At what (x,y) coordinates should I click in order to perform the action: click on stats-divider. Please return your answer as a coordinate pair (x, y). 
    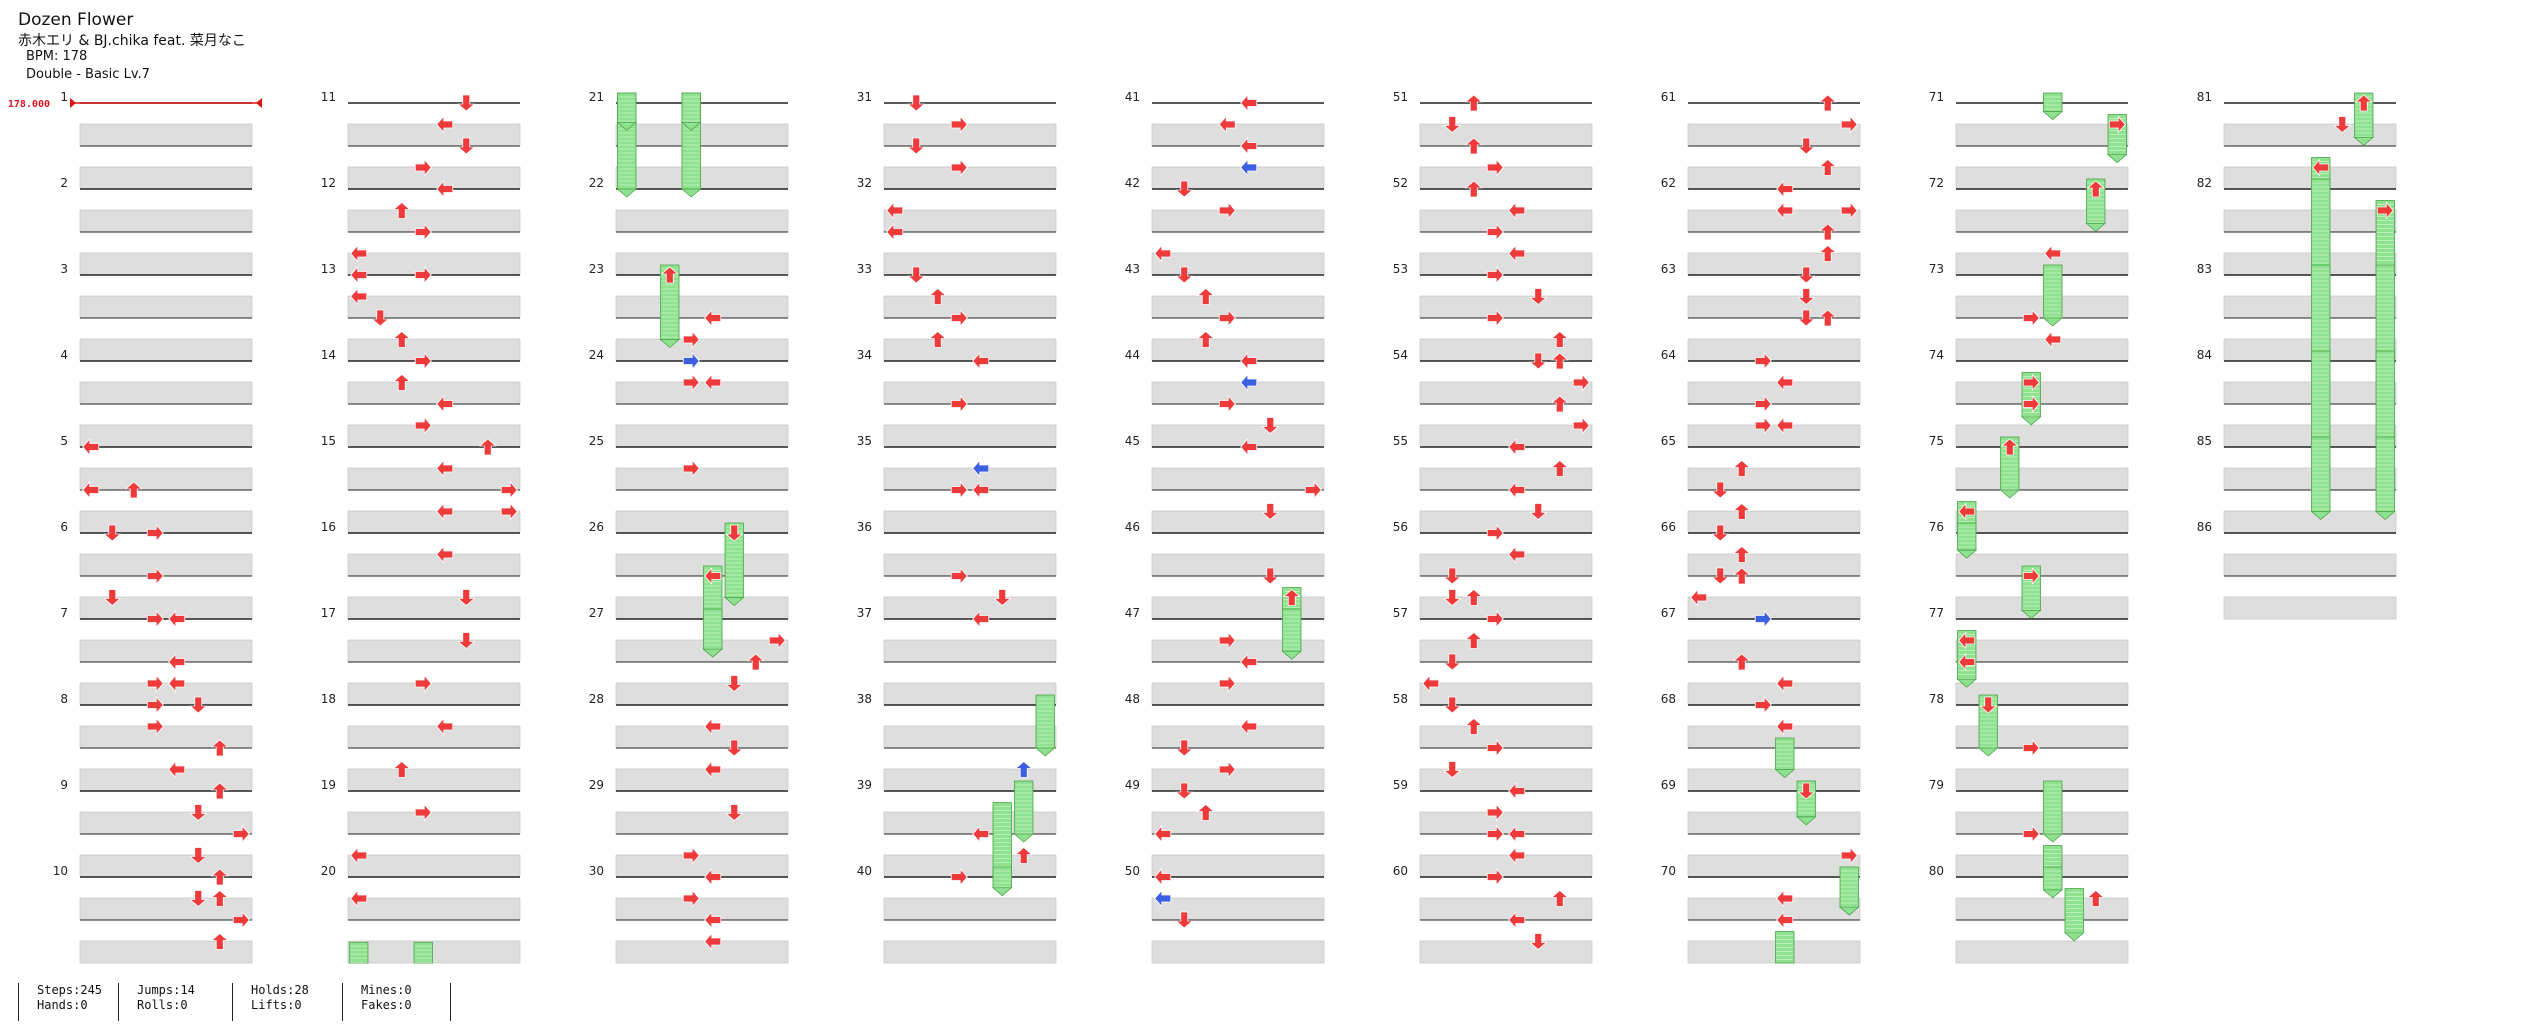
    Looking at the image, I should click on (450, 1002).